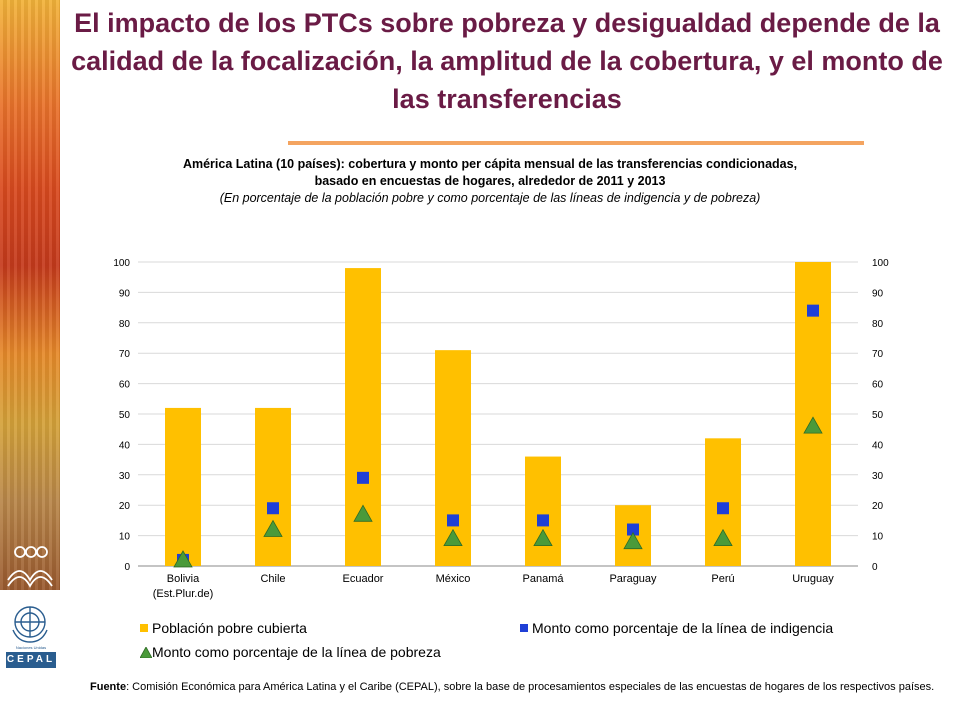 This screenshot has height=725, width=960. Describe the element at coordinates (108, 687) in the screenshot. I see `source-label: Fuente` at that location.